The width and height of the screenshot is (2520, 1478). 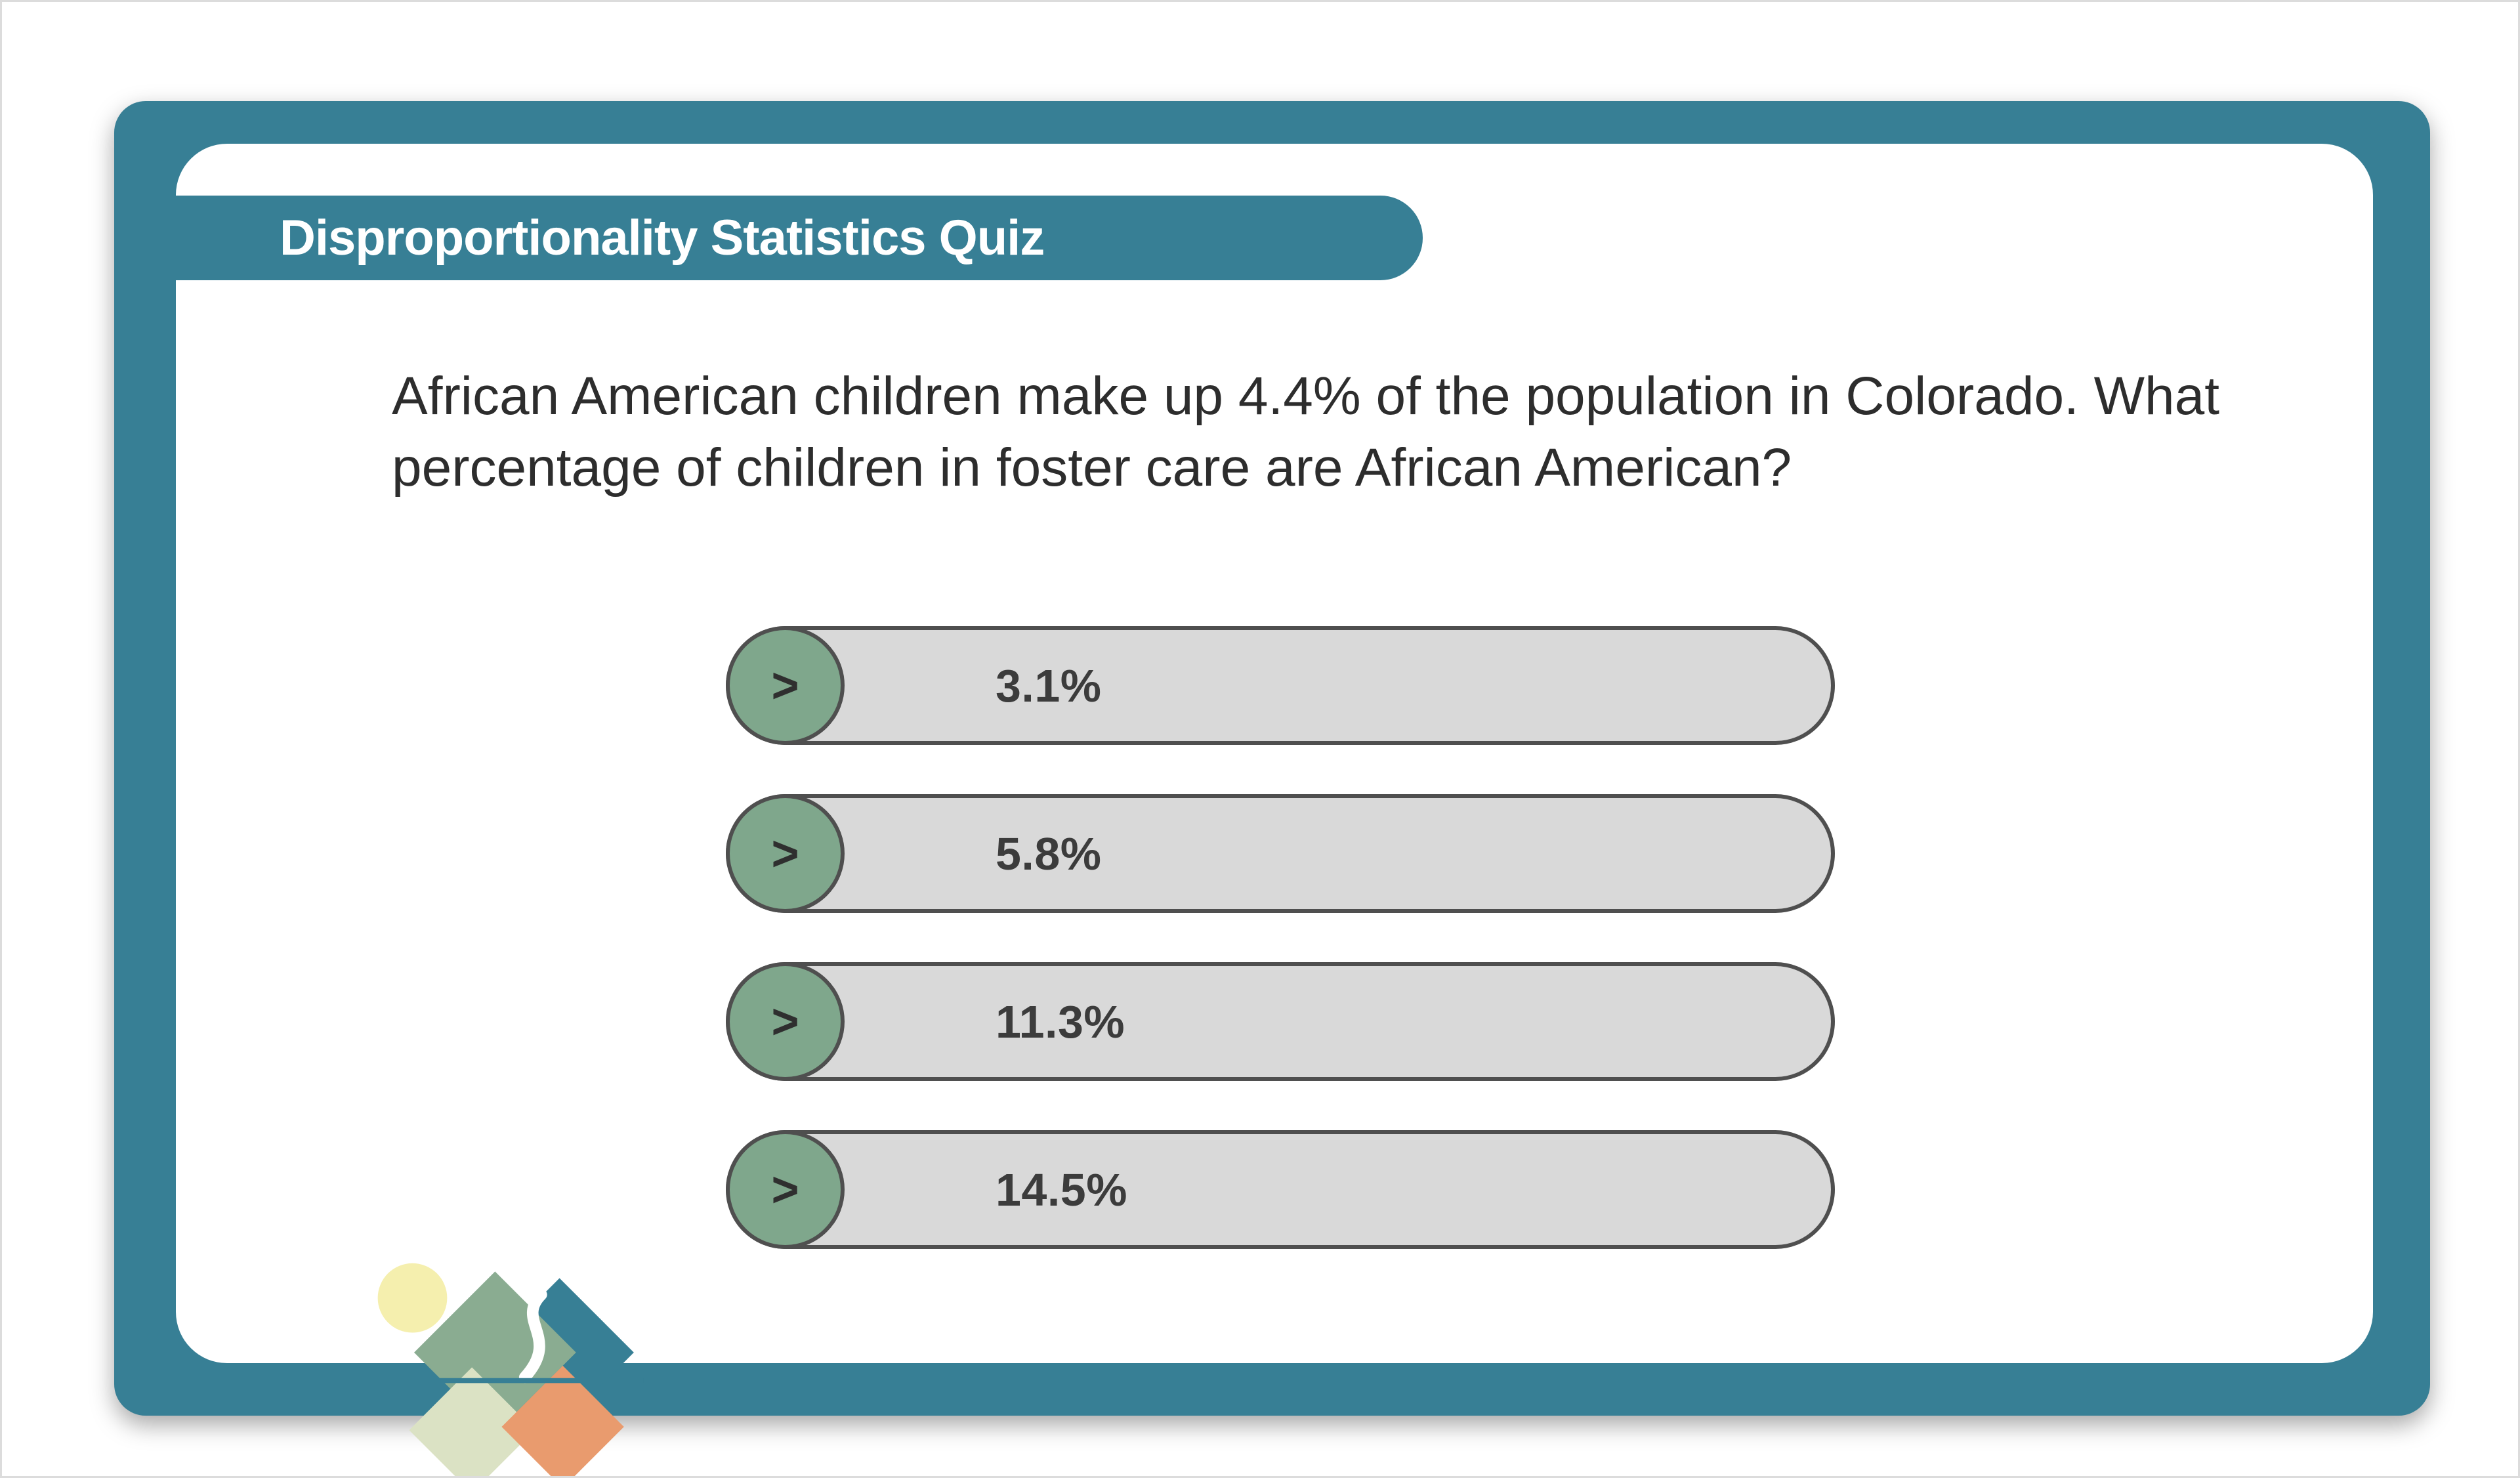 What do you see at coordinates (412, 1298) in the screenshot?
I see `logo-sun-icon` at bounding box center [412, 1298].